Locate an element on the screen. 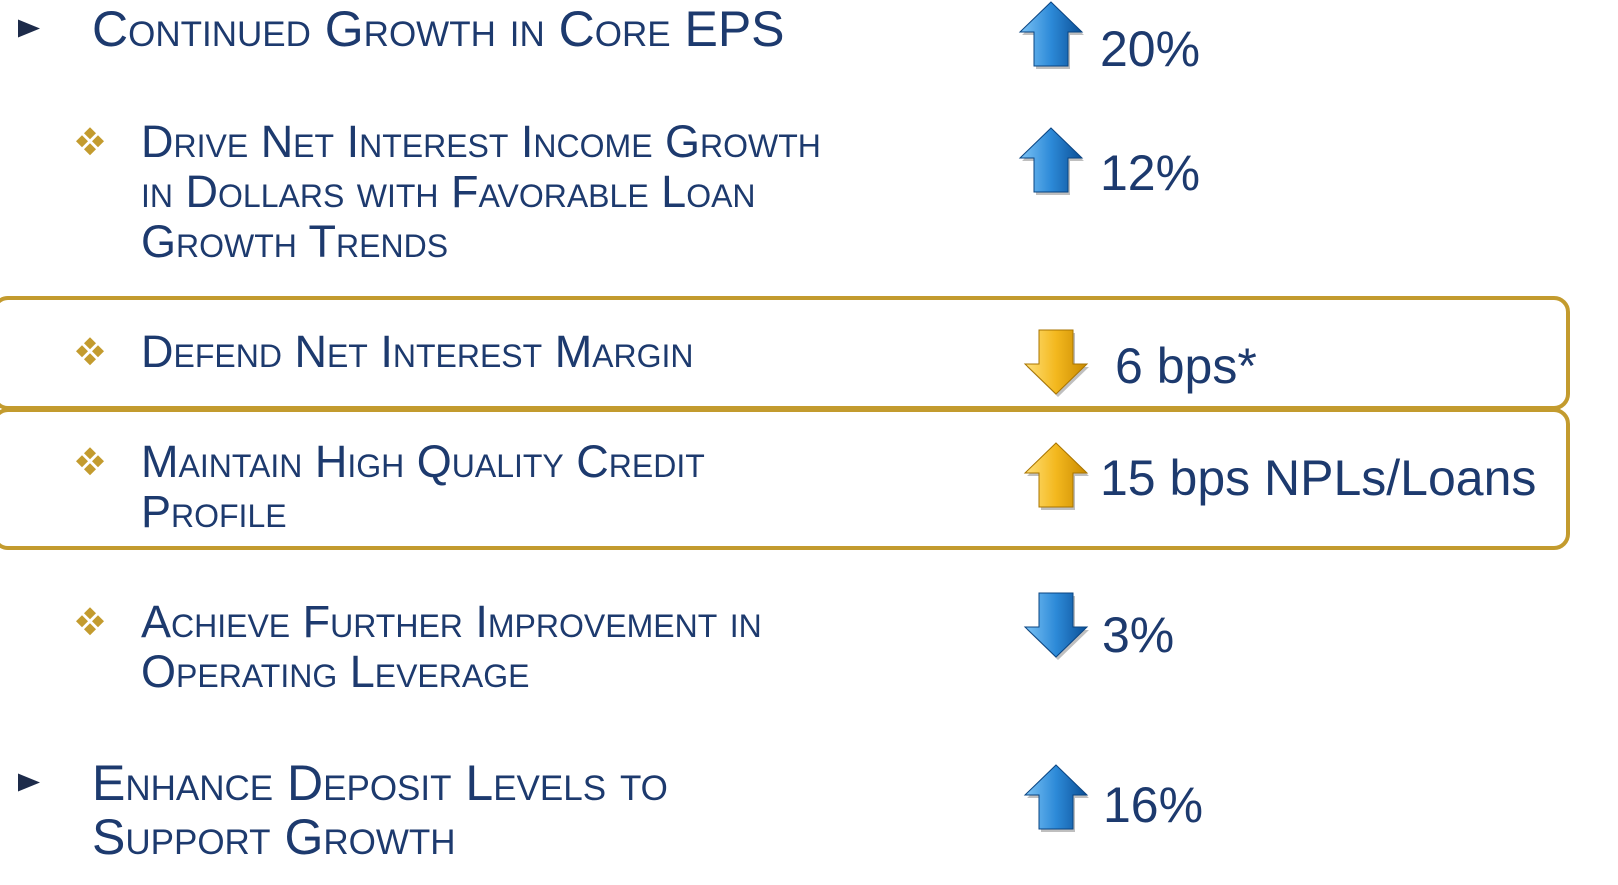 Image resolution: width=1618 pixels, height=885 pixels. label-line: Operating Leverage is located at coordinates (335, 671).